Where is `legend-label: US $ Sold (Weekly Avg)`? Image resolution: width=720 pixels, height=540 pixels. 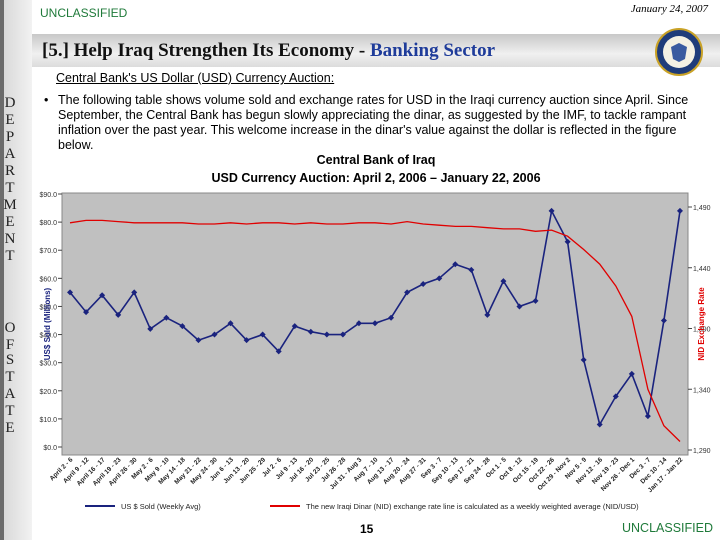 legend-label: US $ Sold (Weekly Avg) is located at coordinates (161, 506).